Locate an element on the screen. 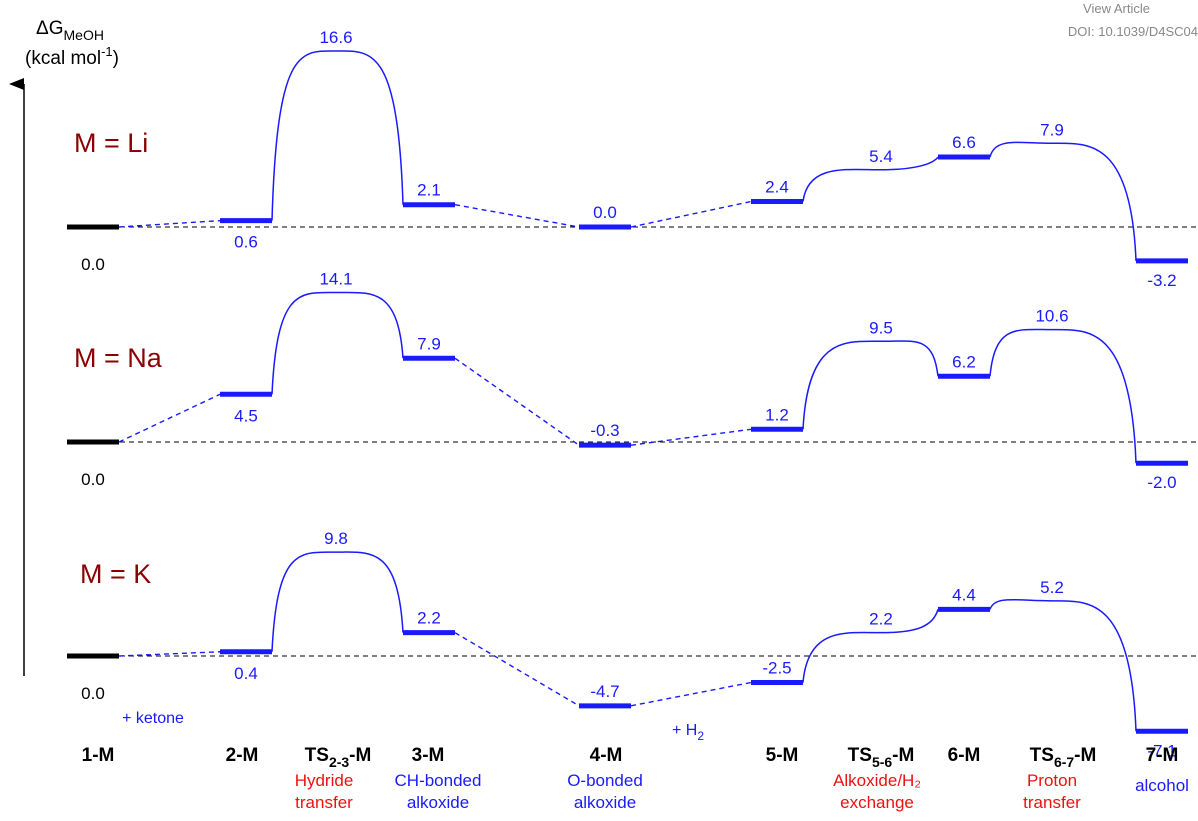 Image resolution: width=1198 pixels, height=821 pixels. view-article-link: View Article is located at coordinates (1116, 8).